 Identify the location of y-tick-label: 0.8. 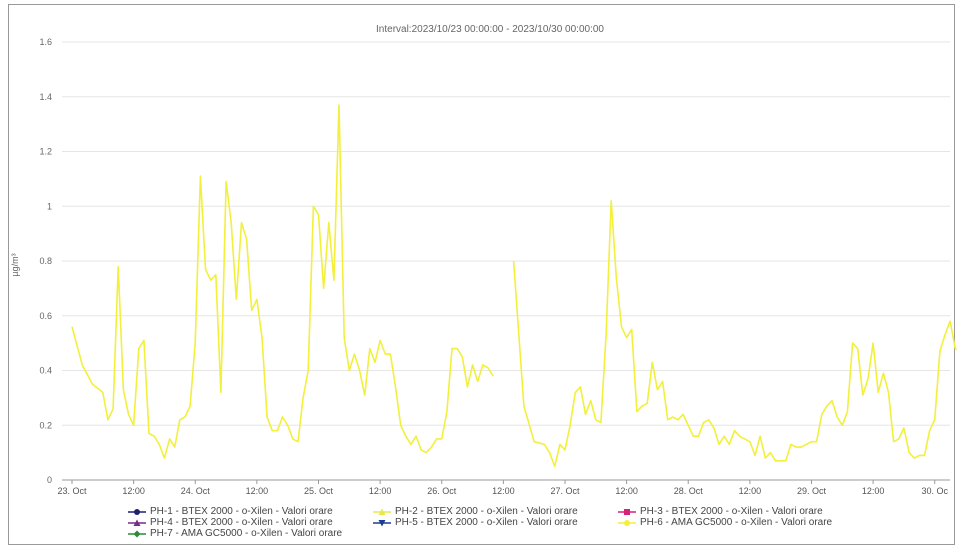
(45, 261).